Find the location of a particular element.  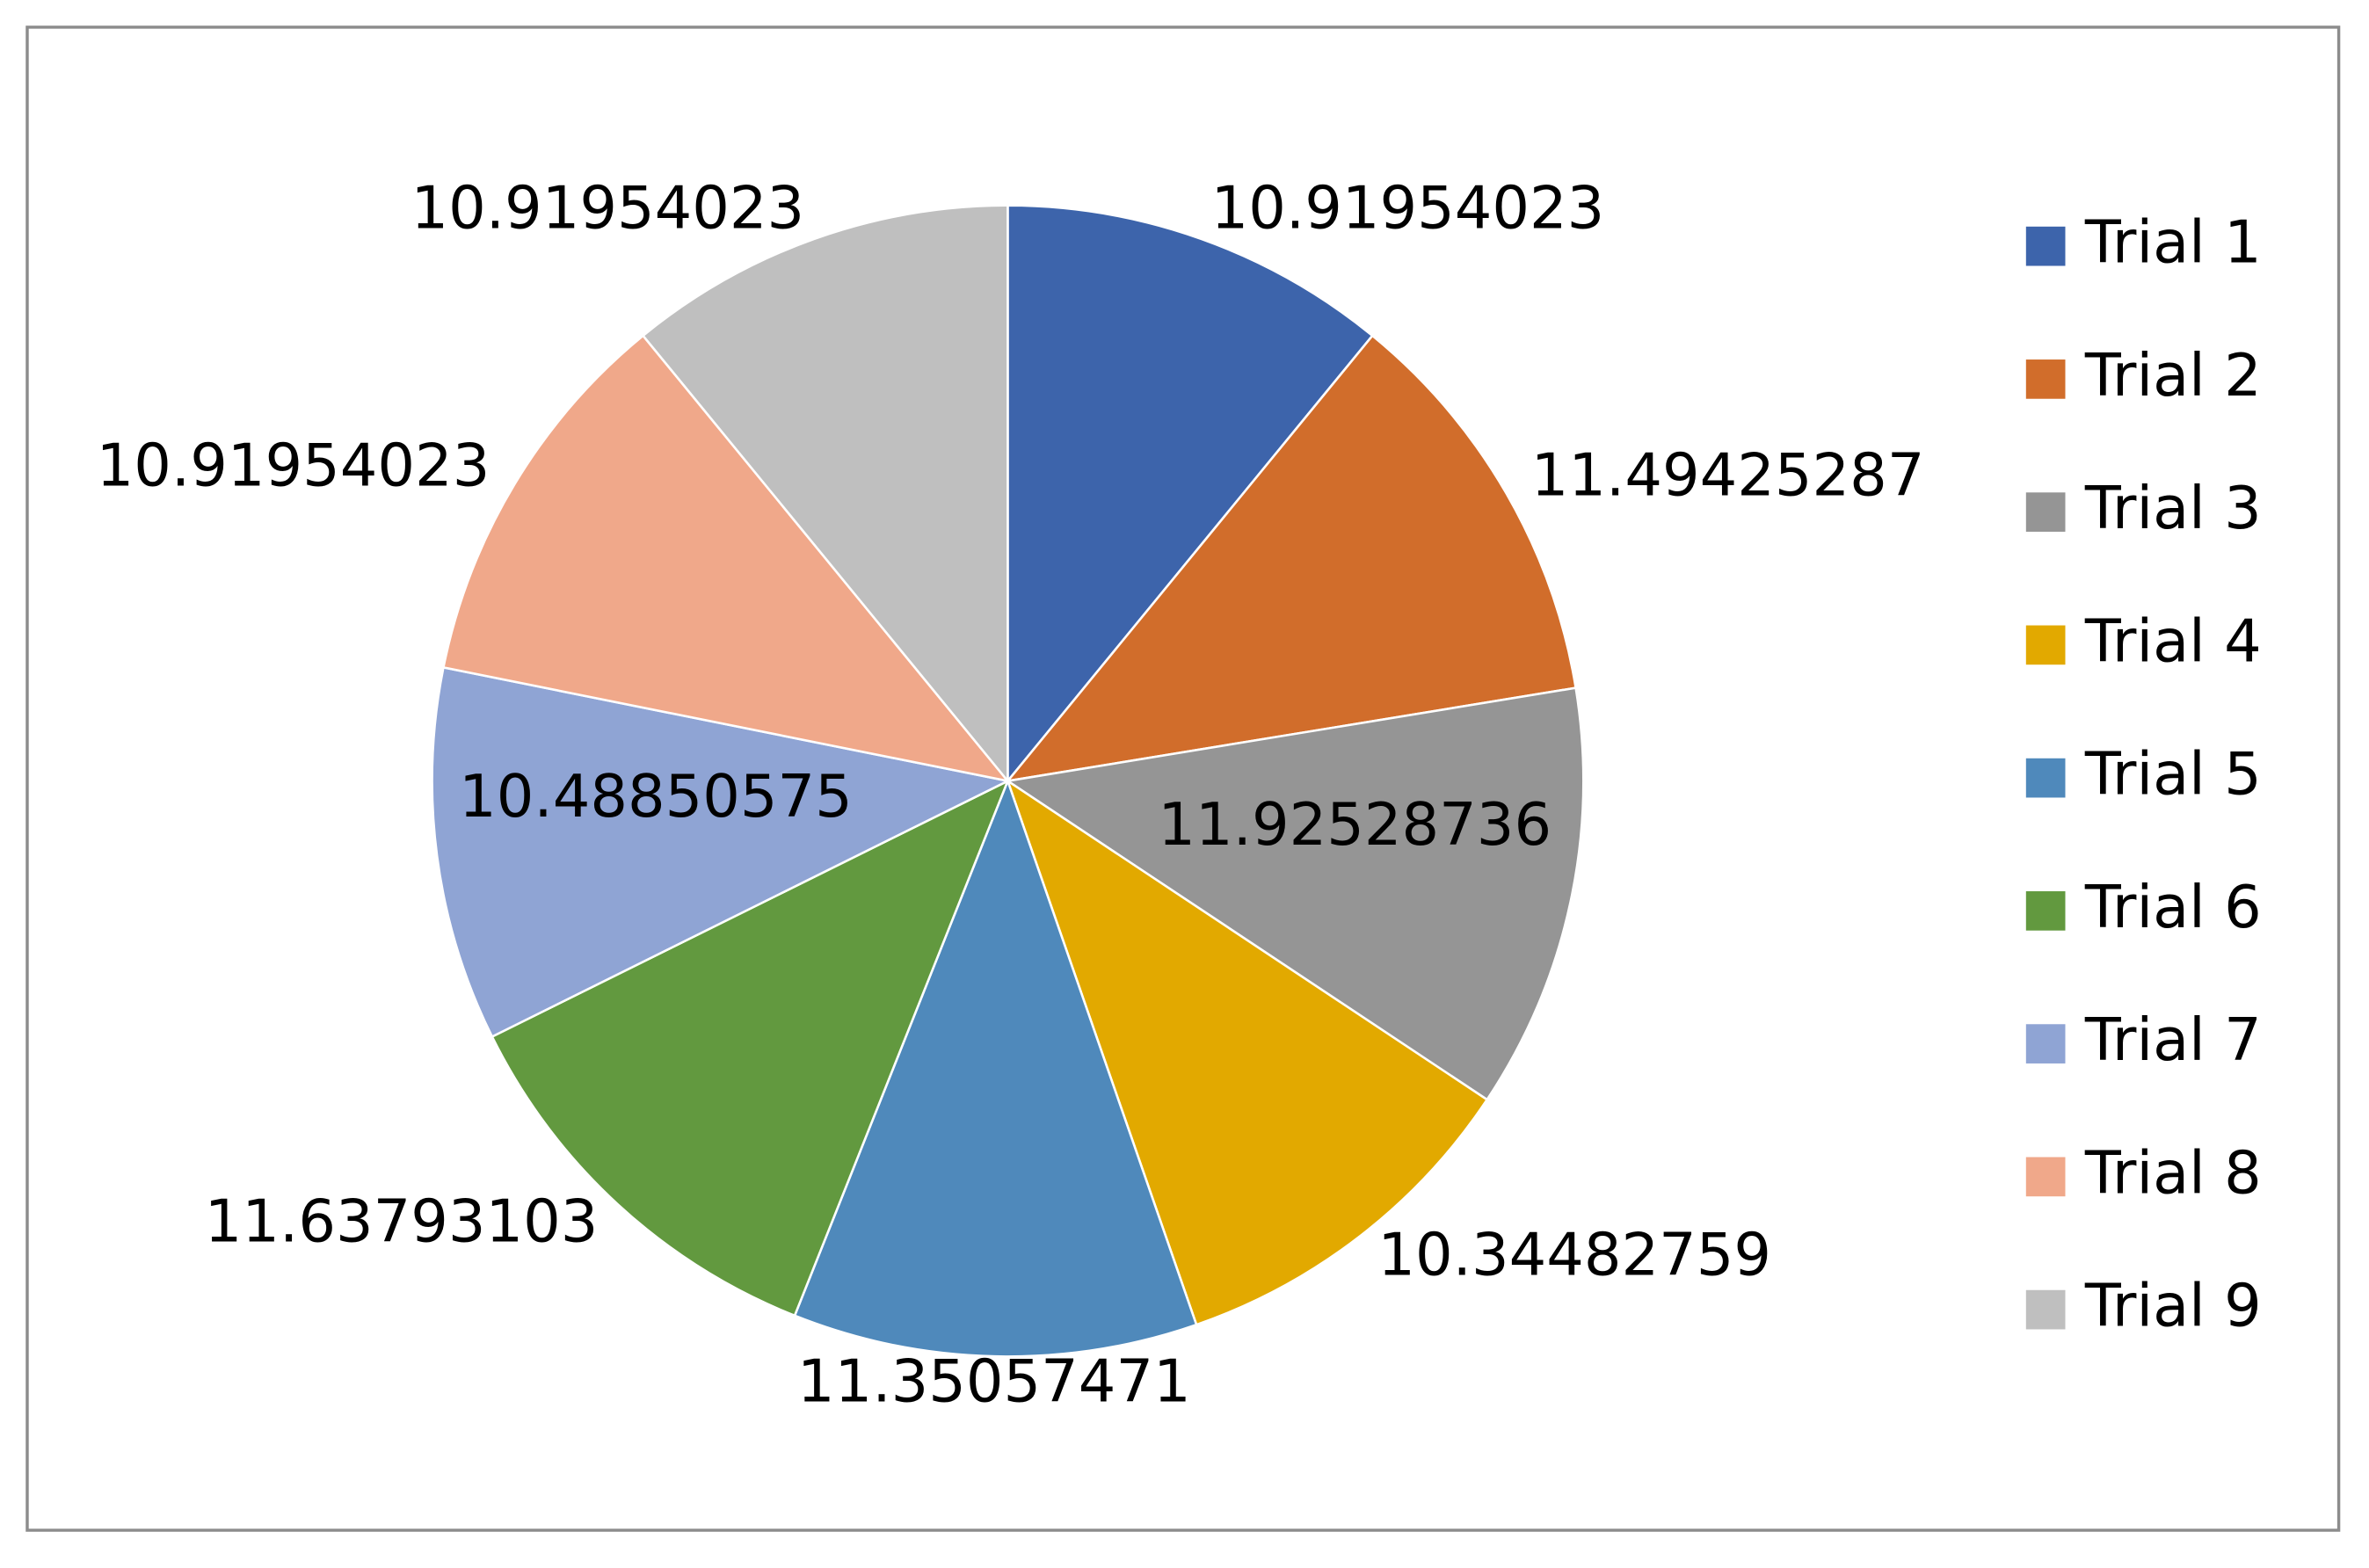

data-label: 10.48850575 is located at coordinates (656, 796).